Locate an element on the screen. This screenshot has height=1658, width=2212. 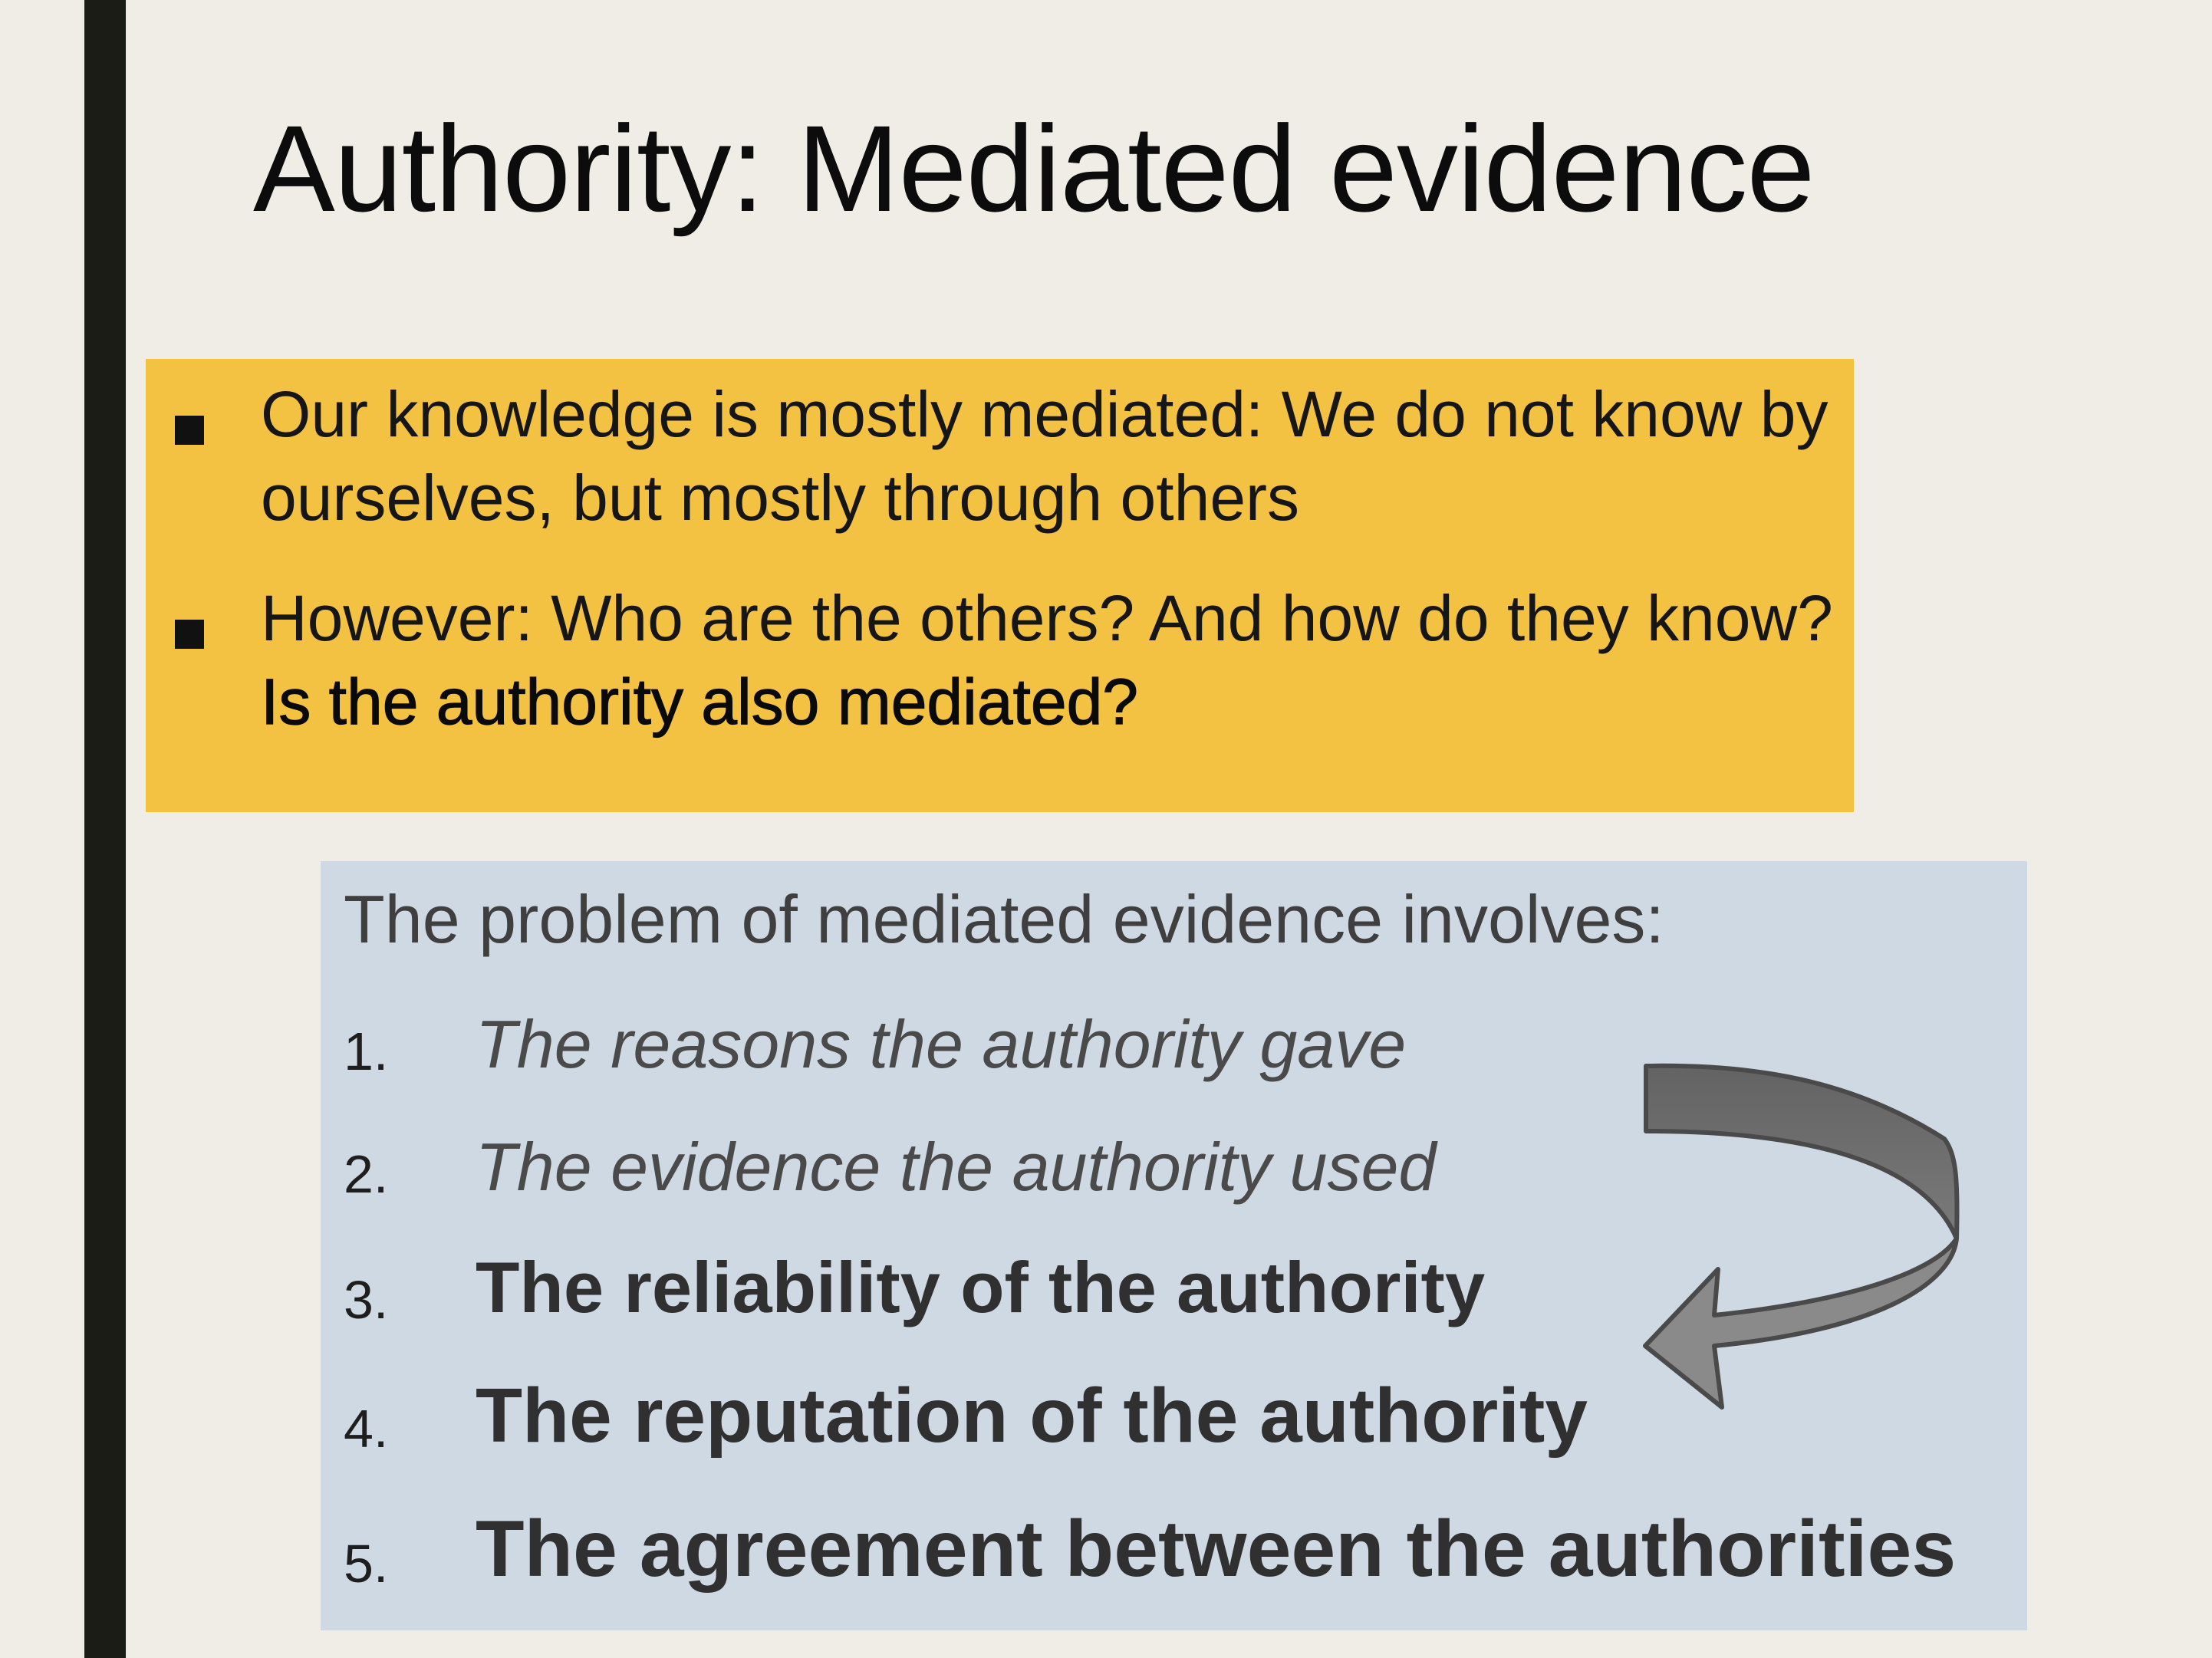
list-item-text: The reputation of the authority is located at coordinates (1032, 1416).